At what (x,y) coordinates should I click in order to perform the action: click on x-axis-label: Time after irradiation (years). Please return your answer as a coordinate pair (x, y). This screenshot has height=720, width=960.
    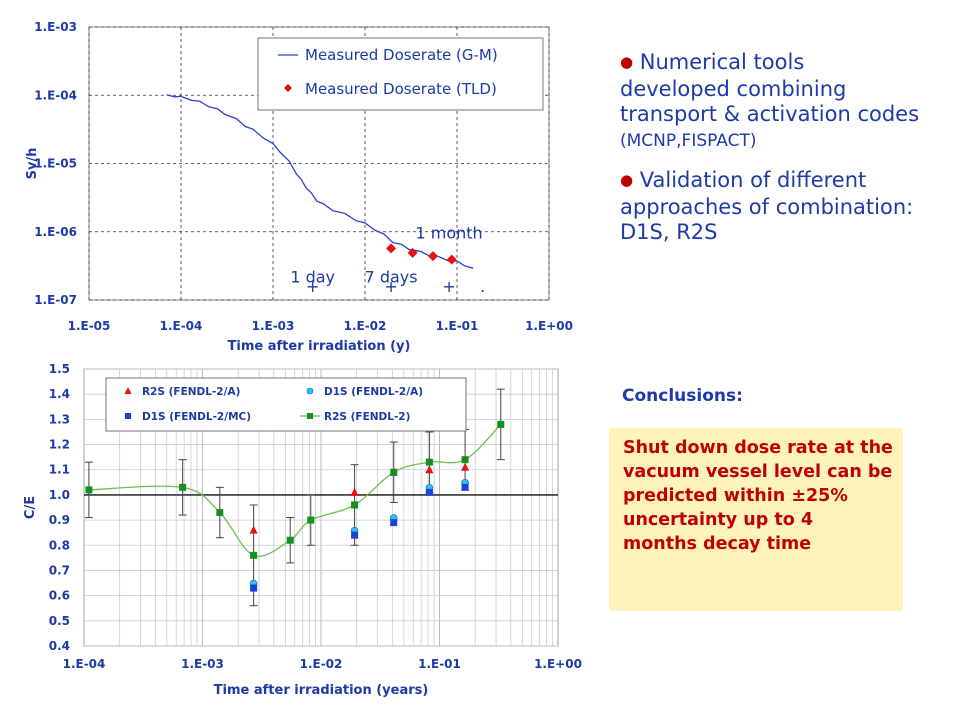
    Looking at the image, I should click on (321, 690).